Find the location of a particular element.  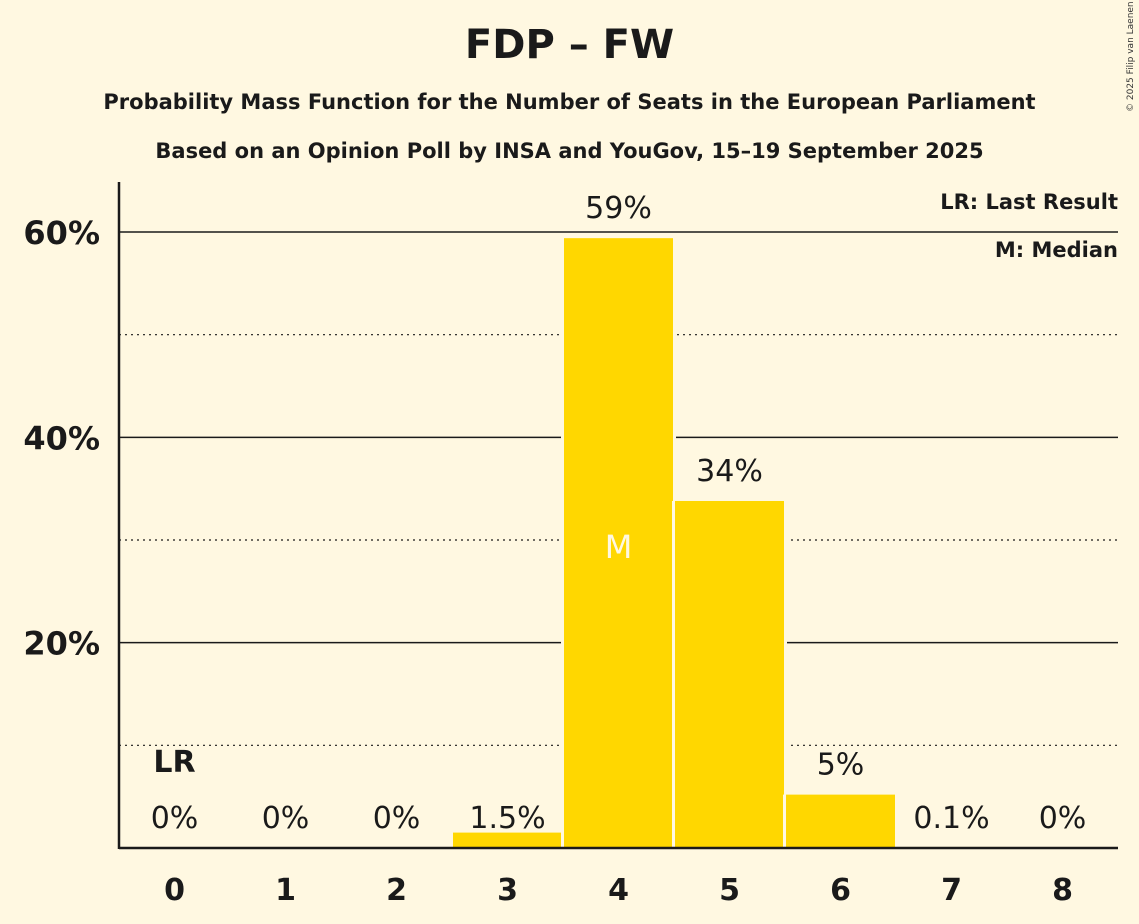

x-tick-label: 1 is located at coordinates (285, 890).